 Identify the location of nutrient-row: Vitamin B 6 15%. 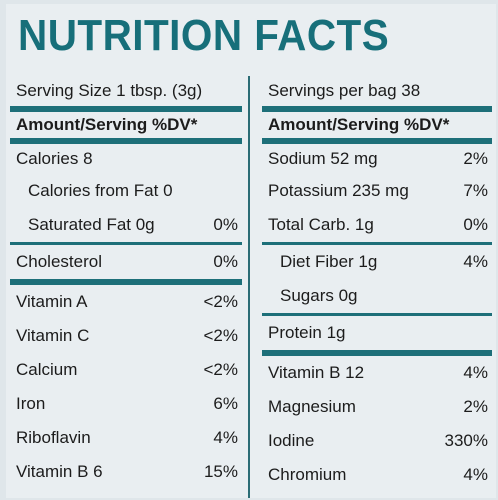
(126, 472).